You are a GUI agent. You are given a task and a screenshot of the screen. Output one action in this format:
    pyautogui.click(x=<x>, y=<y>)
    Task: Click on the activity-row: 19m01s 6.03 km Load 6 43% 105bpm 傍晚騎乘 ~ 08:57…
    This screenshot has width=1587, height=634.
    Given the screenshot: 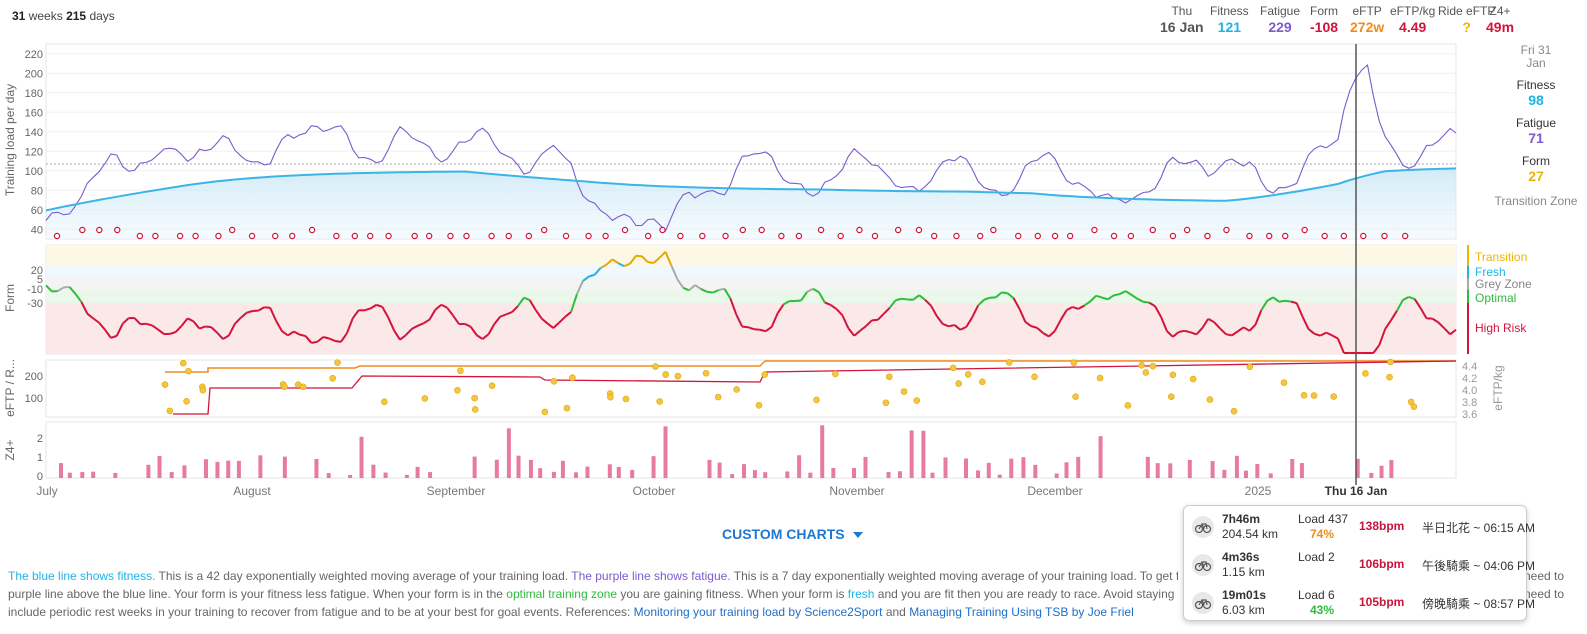 What is the action you would take?
    pyautogui.click(x=1359, y=602)
    